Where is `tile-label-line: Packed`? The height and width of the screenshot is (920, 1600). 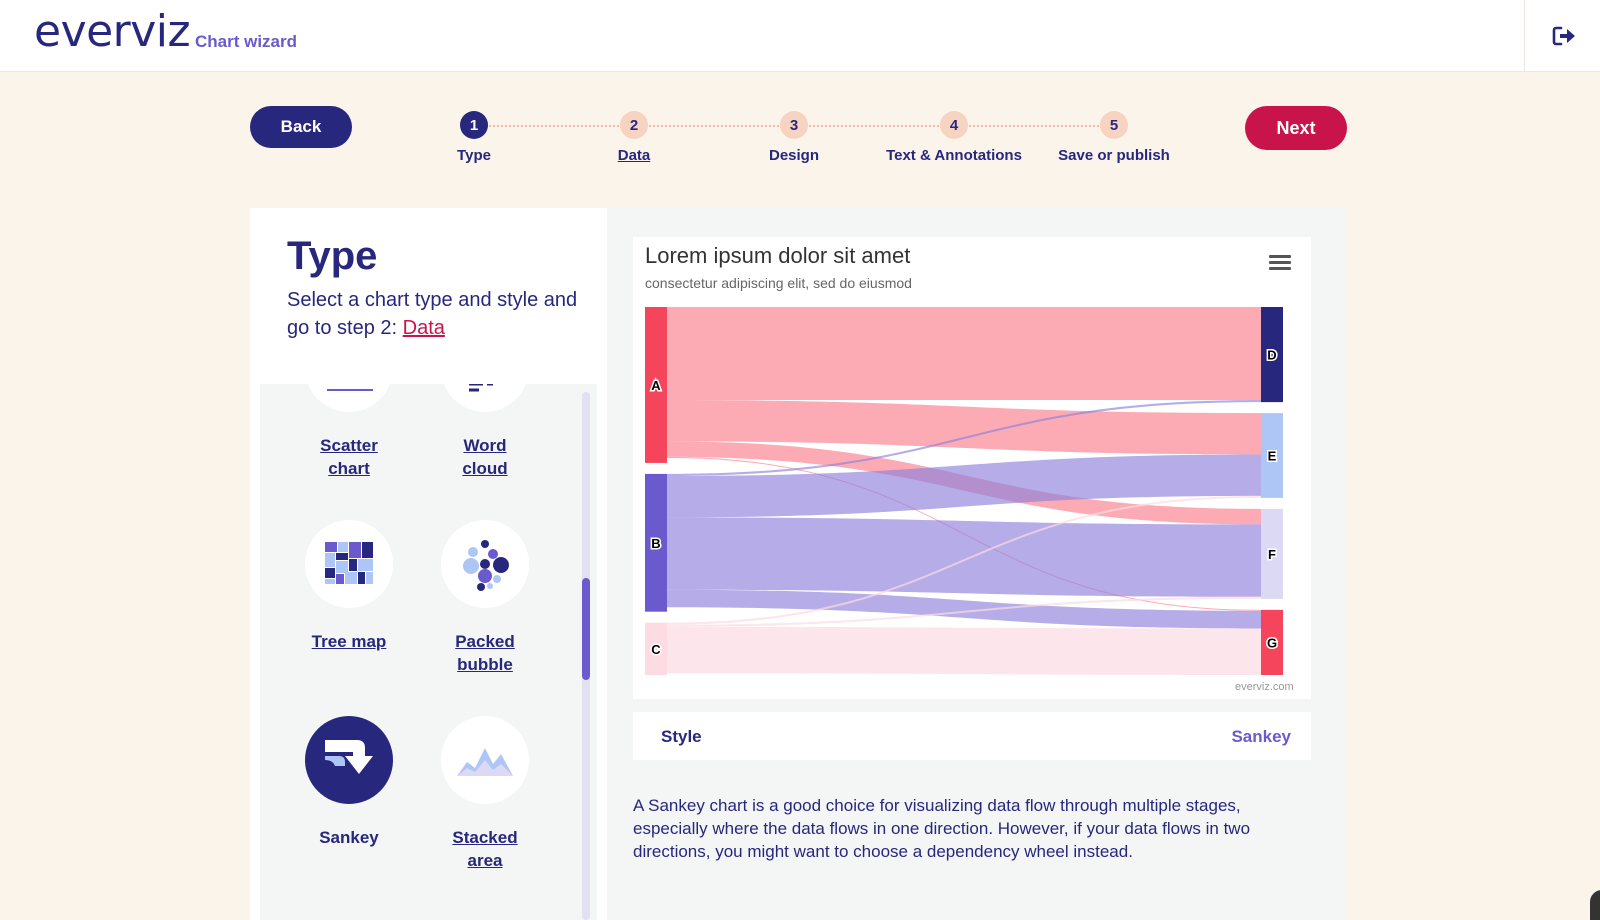
tile-label-line: Packed is located at coordinates (485, 641).